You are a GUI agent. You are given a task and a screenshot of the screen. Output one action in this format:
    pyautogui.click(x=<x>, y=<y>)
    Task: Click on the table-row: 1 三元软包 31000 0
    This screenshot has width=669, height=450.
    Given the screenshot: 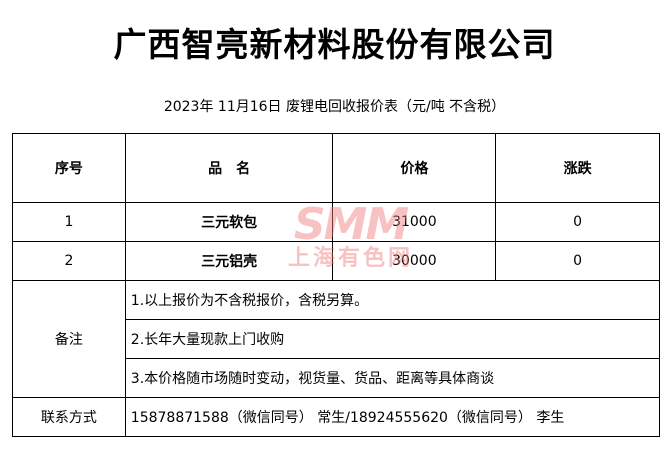 What is the action you would take?
    pyautogui.click(x=336, y=222)
    